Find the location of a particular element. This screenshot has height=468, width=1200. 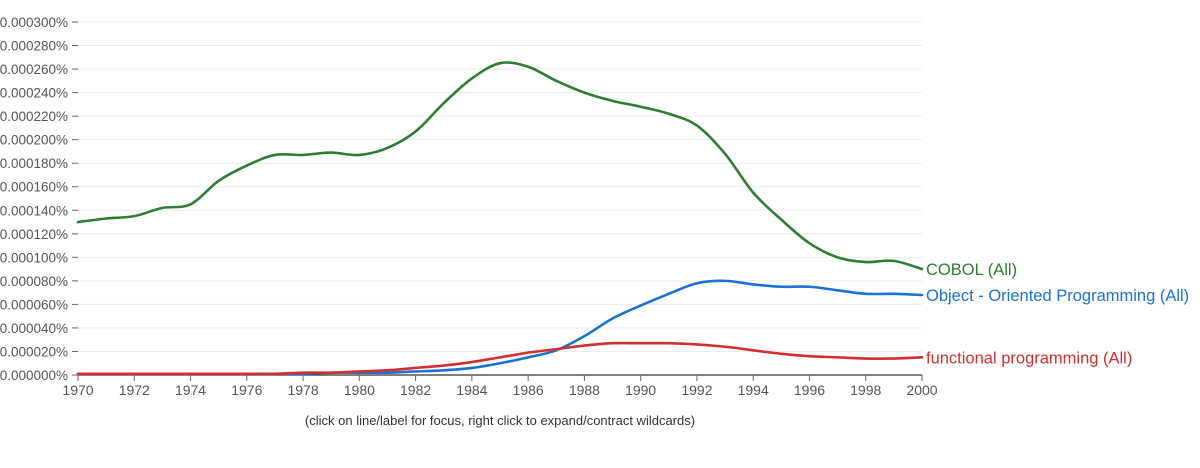

series-line-object-oriented-programming is located at coordinates (500, 327).